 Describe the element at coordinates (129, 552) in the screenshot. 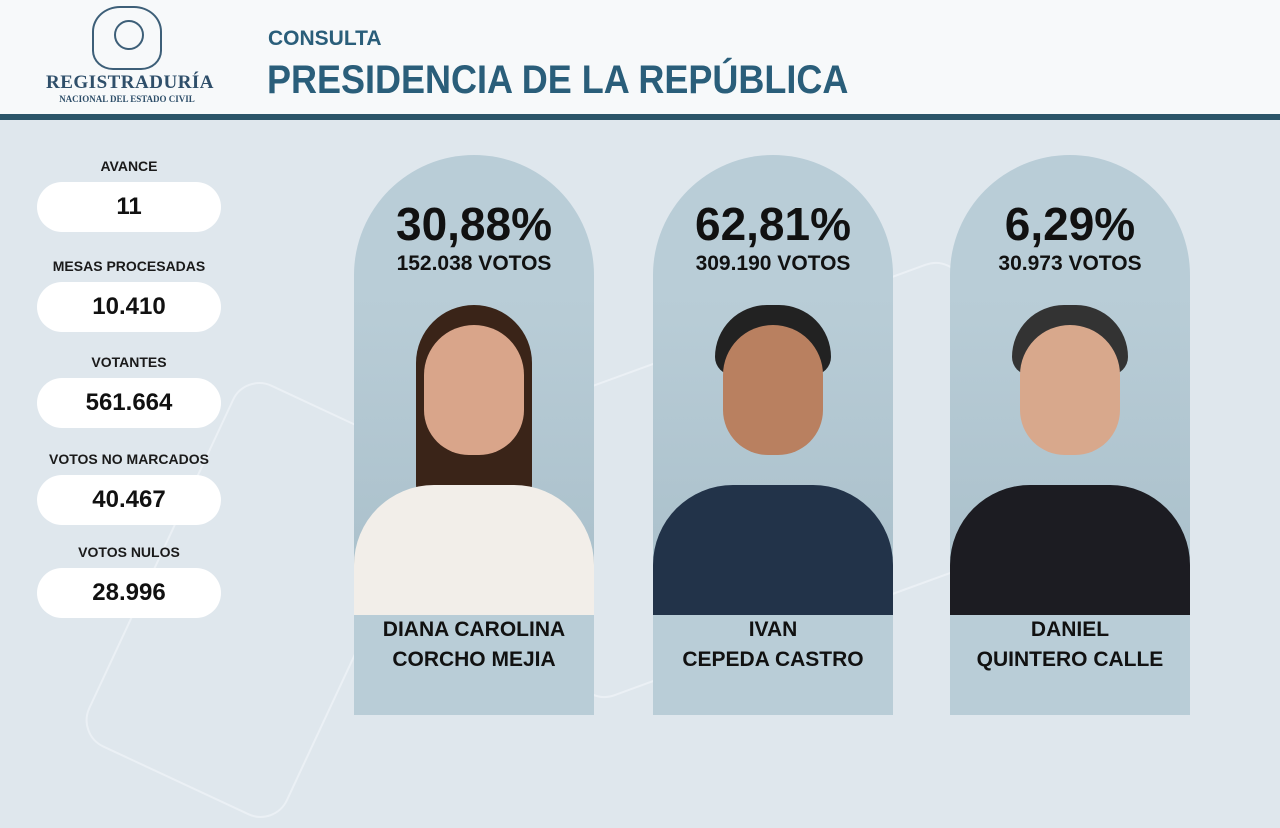

I see `stat-label: VOTOS NULOS` at that location.